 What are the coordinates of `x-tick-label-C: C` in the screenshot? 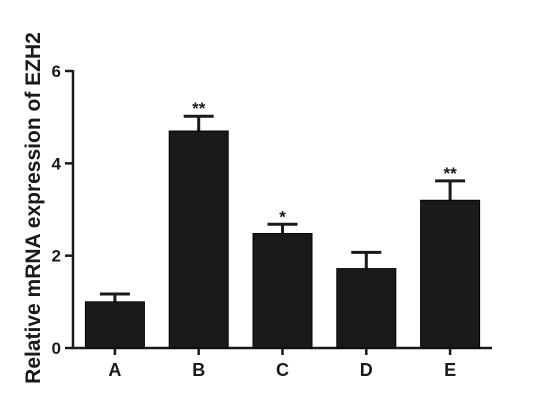 It's located at (282, 370).